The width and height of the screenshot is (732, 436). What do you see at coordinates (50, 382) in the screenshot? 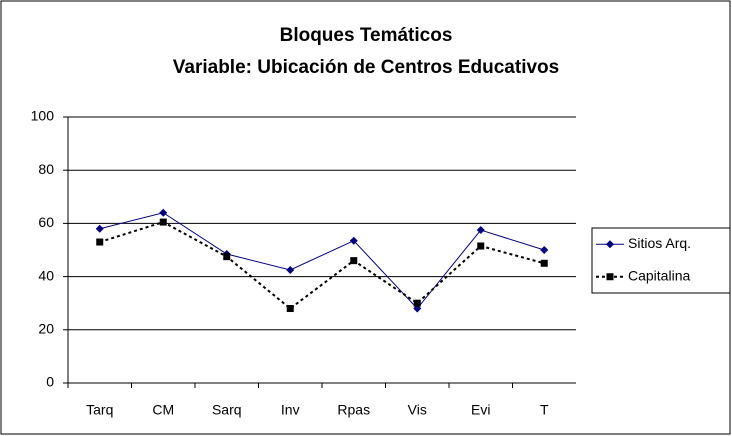
I see `y-tick-label: 0` at bounding box center [50, 382].